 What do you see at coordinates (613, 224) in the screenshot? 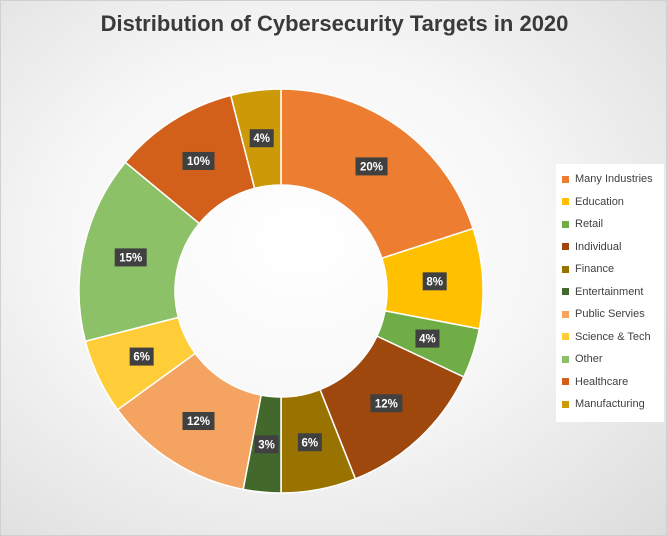
I see `legend-item-retail: Retail` at bounding box center [613, 224].